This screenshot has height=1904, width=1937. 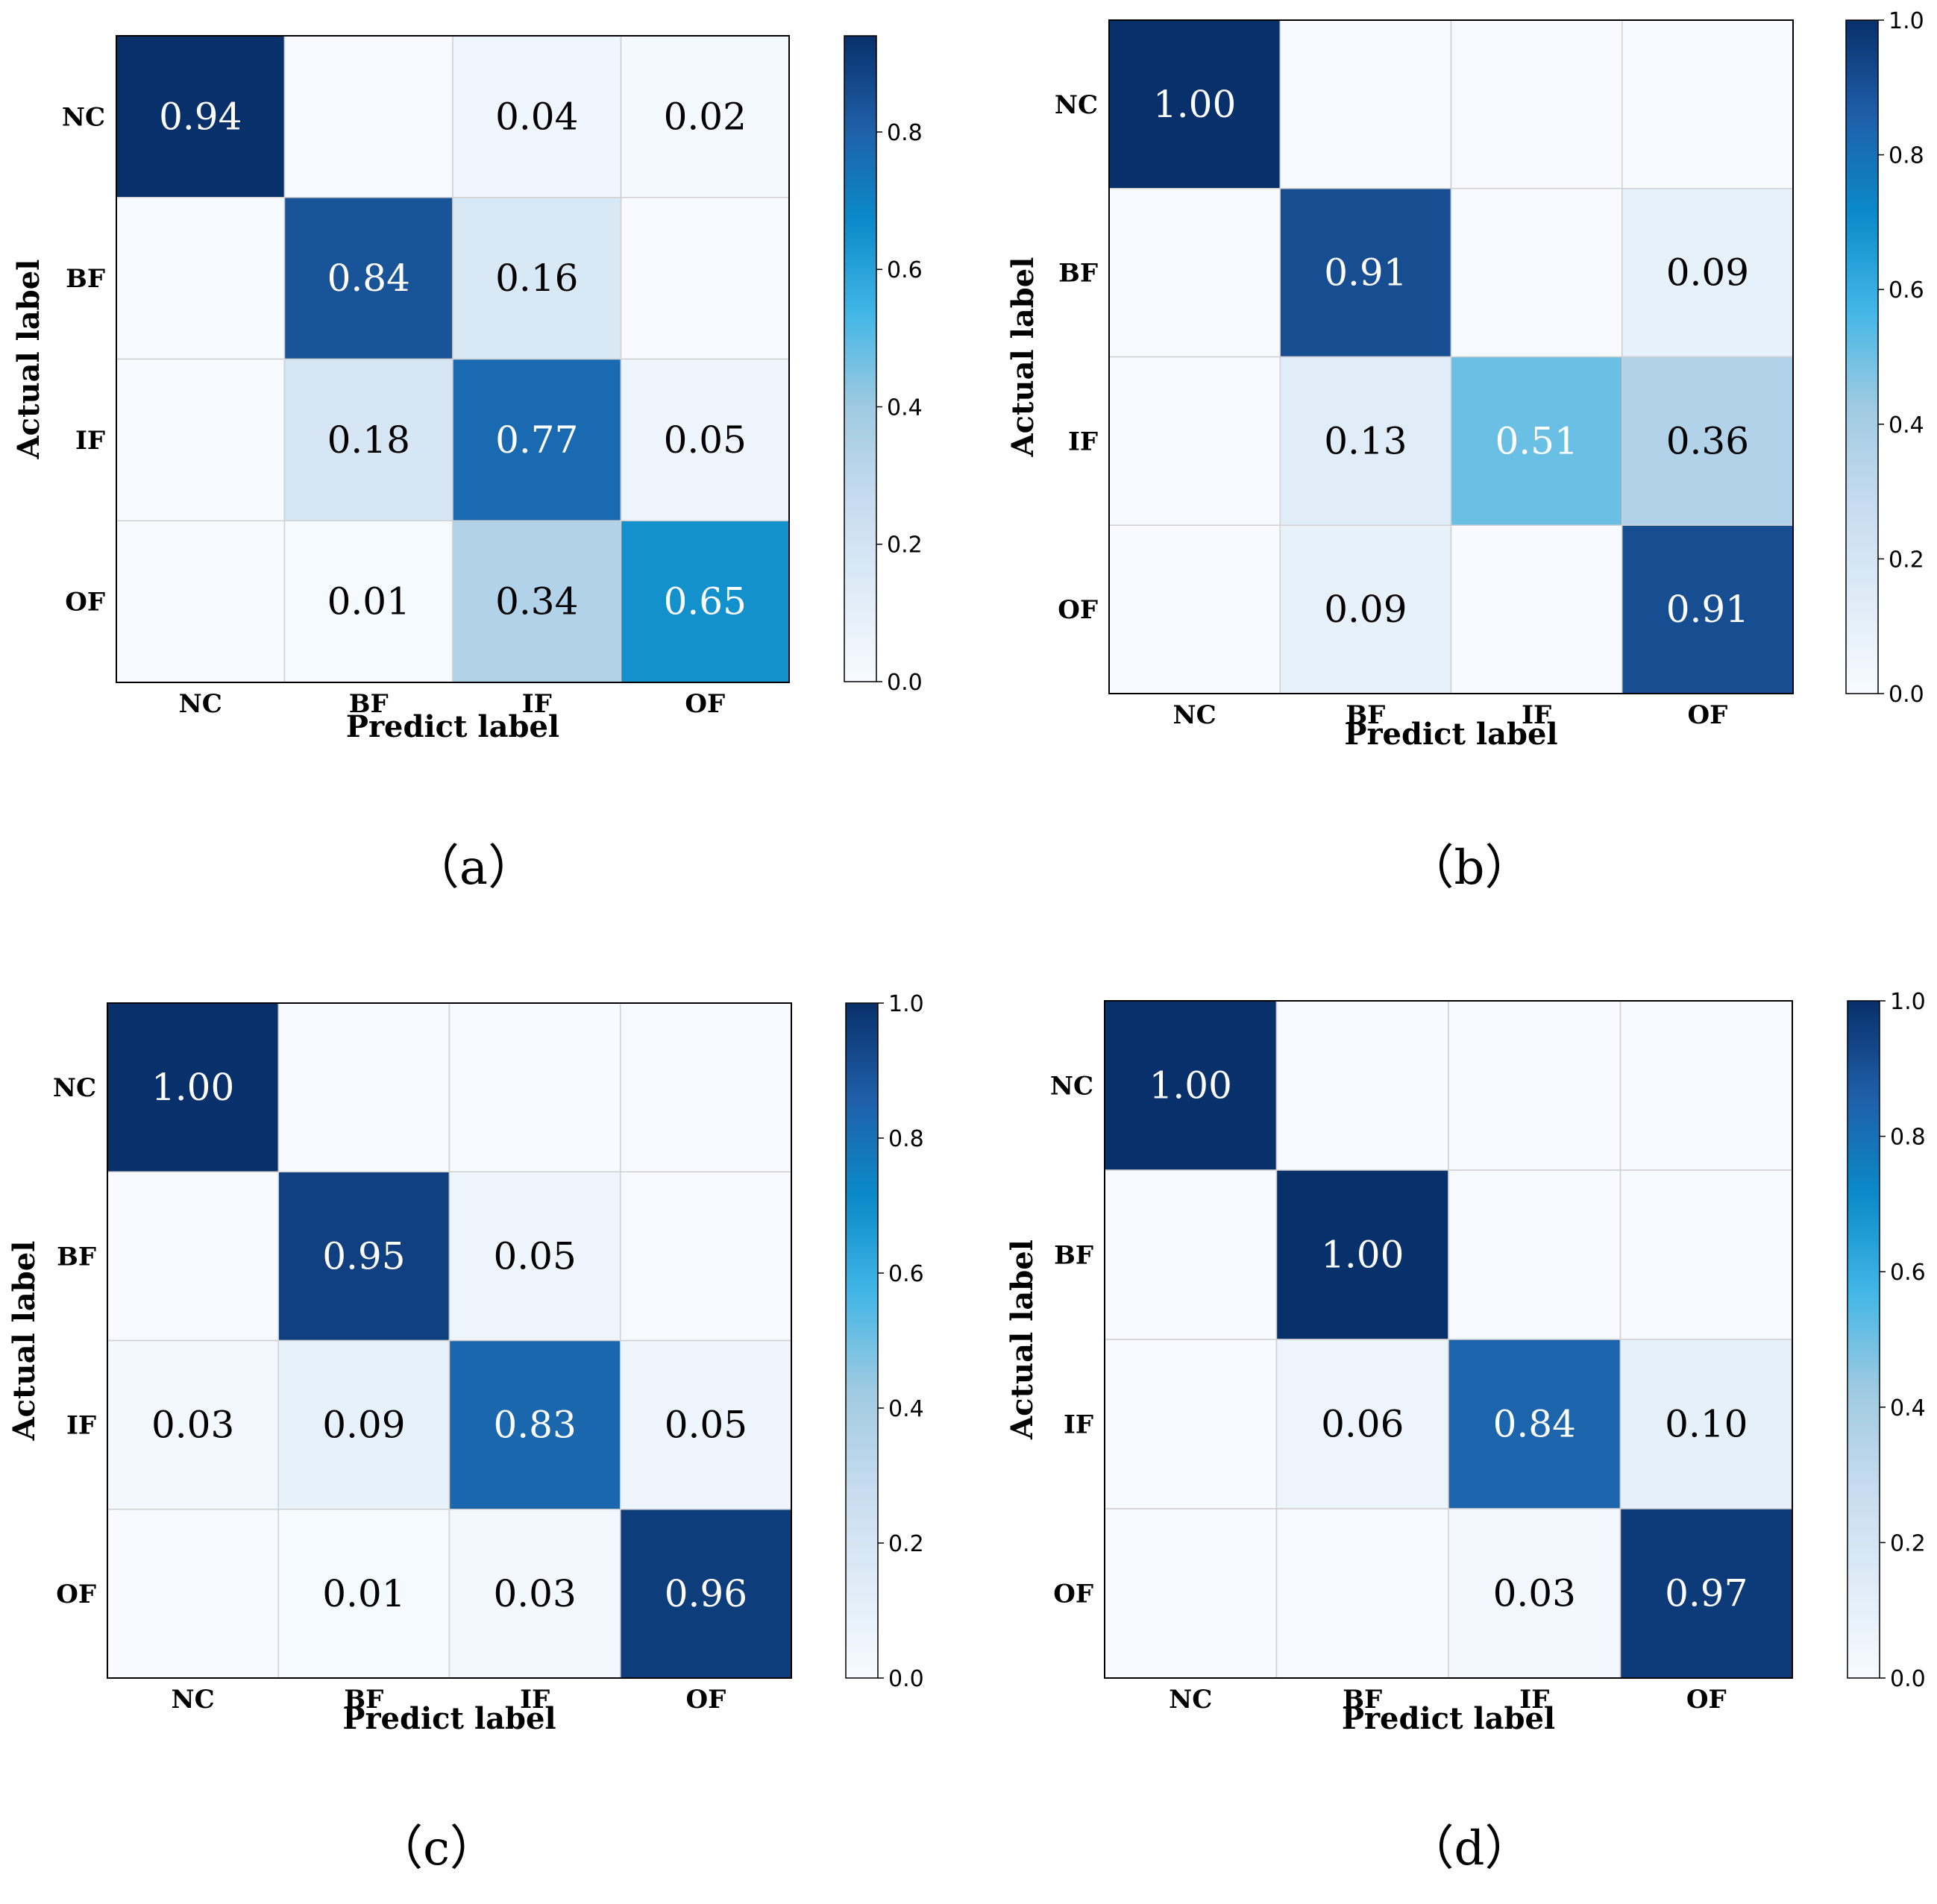 I want to click on cell-value-label: 0.77, so click(x=536, y=440).